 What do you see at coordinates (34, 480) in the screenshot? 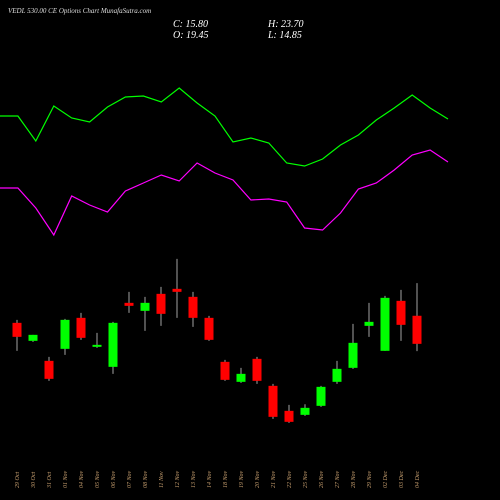
I see `x-tick-label: 30 Oct` at bounding box center [34, 480].